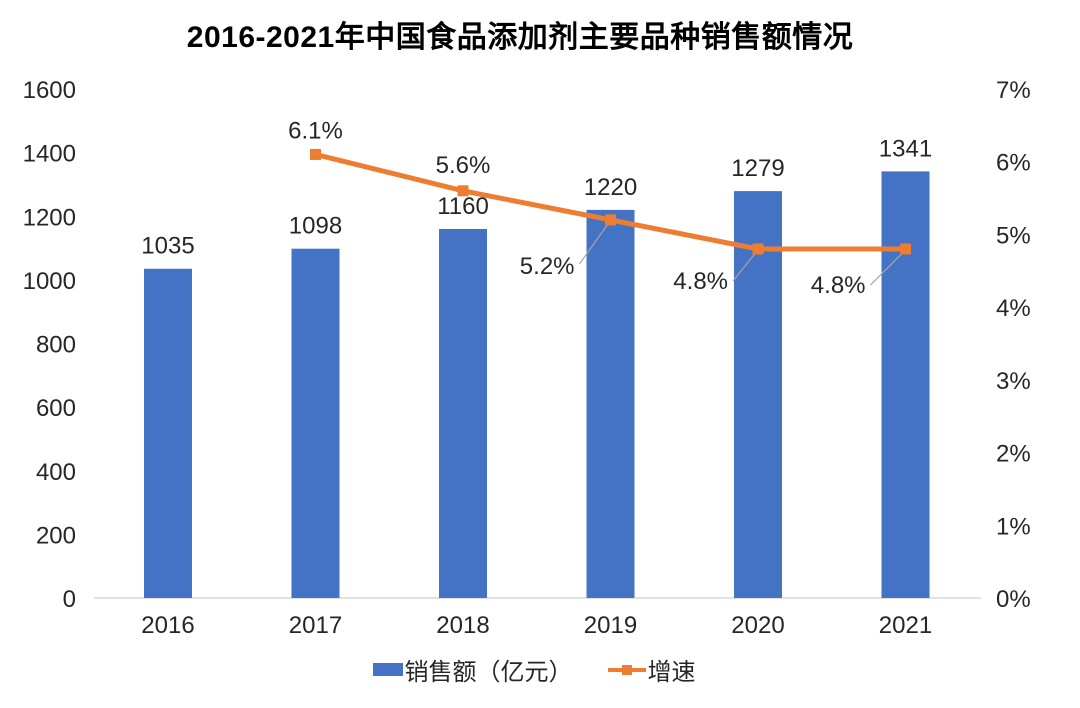 The image size is (1080, 708). What do you see at coordinates (488, 672) in the screenshot?
I see `sales-legend-label: 销售额（亿元）` at bounding box center [488, 672].